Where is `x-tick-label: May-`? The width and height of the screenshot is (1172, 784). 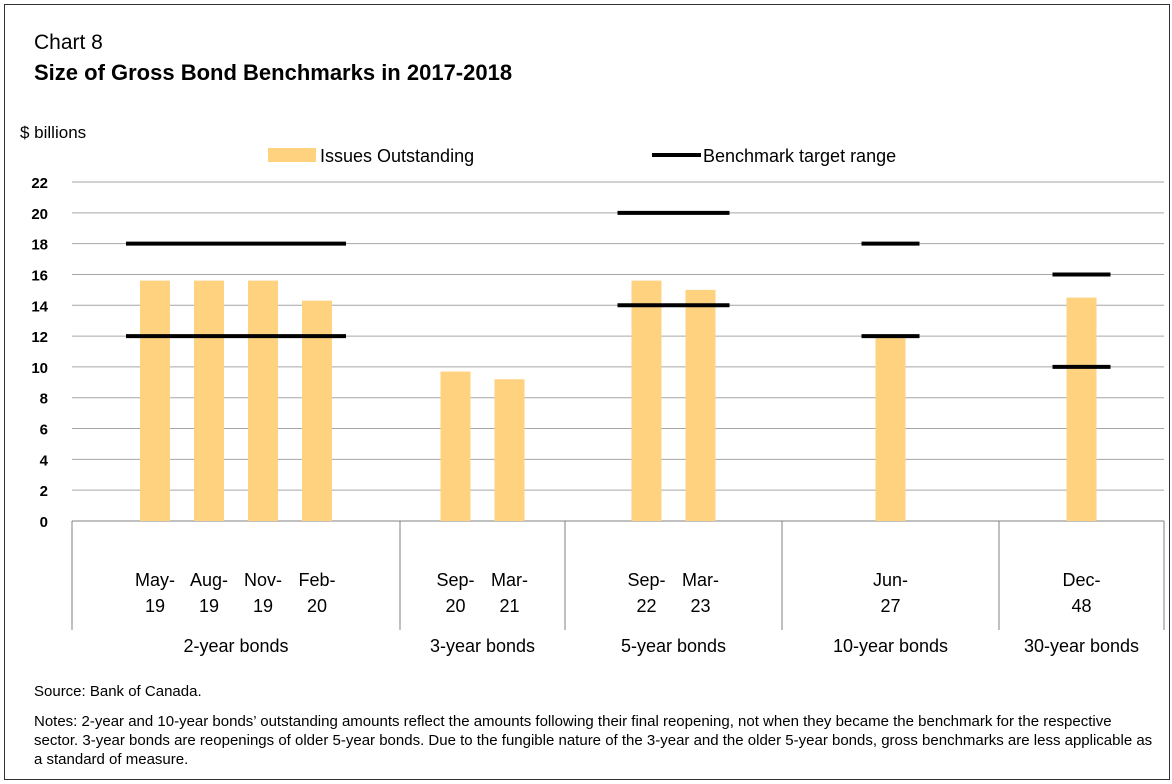
x-tick-label: May- is located at coordinates (155, 580).